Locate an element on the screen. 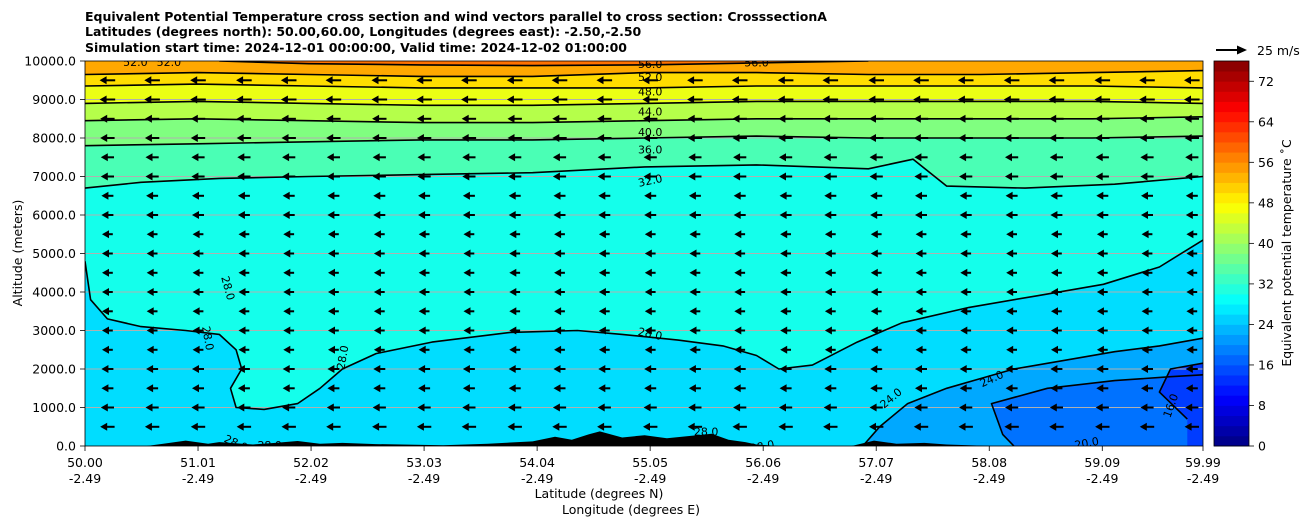  y-tick-label: 9000.0 is located at coordinates (54, 99).